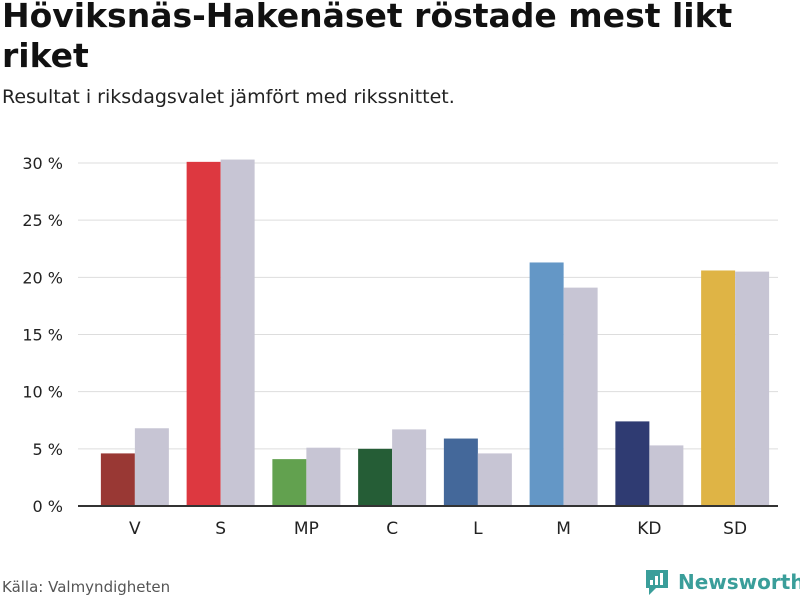 Image resolution: width=800 pixels, height=600 pixels. I want to click on newsworthy-logo-icon, so click(657, 582).